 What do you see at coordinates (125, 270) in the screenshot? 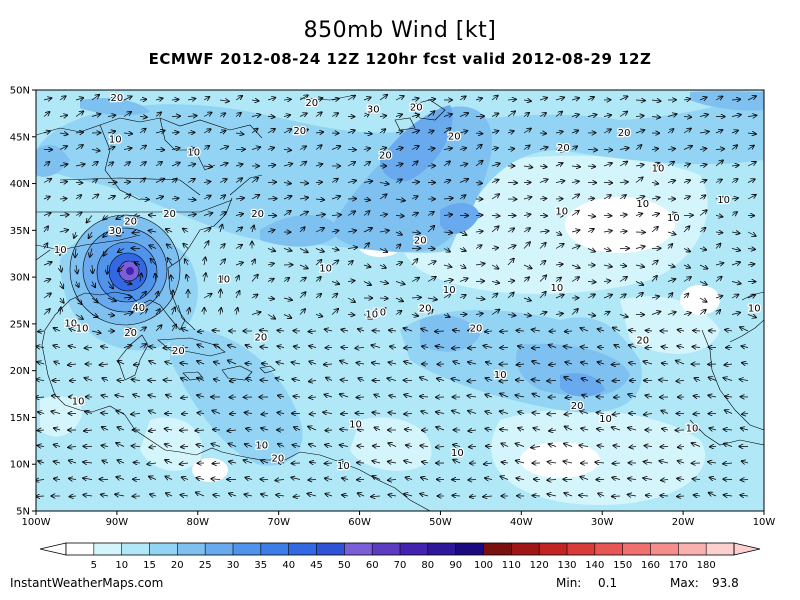
I see `hurricane-isaac` at bounding box center [125, 270].